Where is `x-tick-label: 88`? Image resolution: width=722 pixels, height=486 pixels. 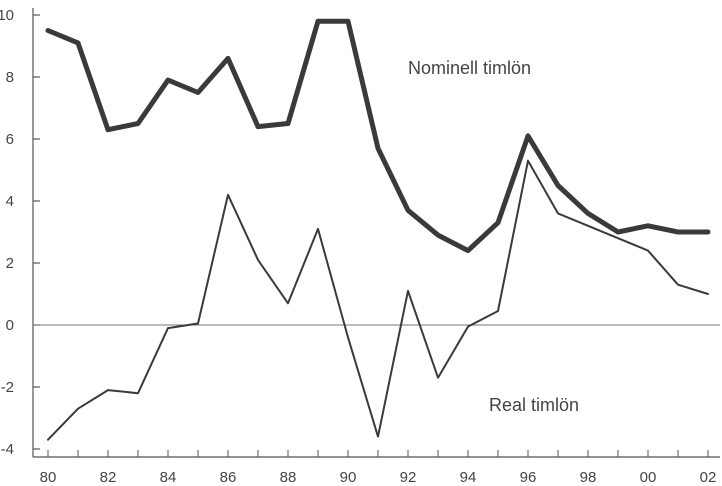
x-tick-label: 88 is located at coordinates (288, 477).